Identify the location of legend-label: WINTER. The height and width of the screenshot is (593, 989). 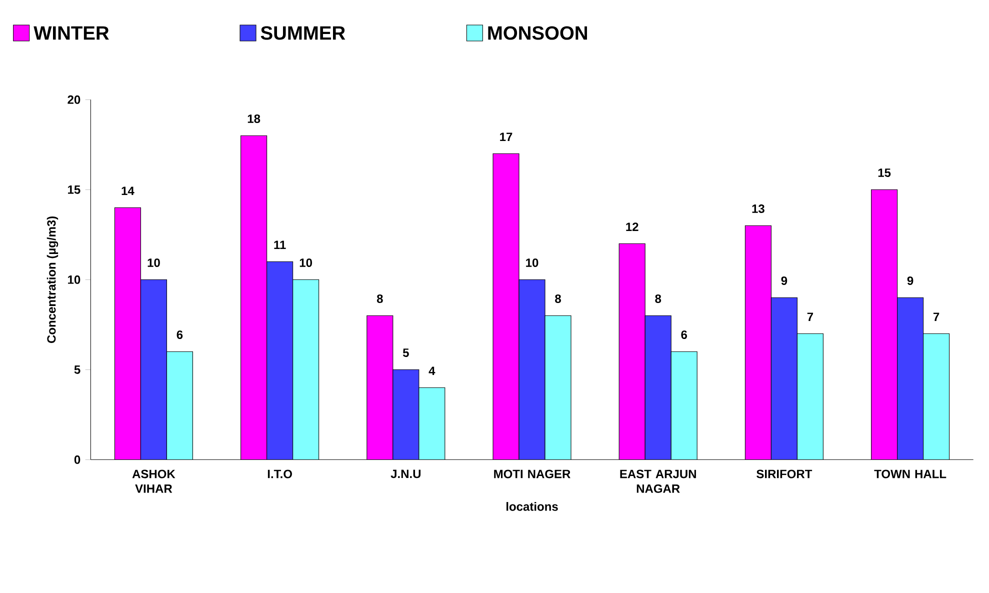
(71, 33).